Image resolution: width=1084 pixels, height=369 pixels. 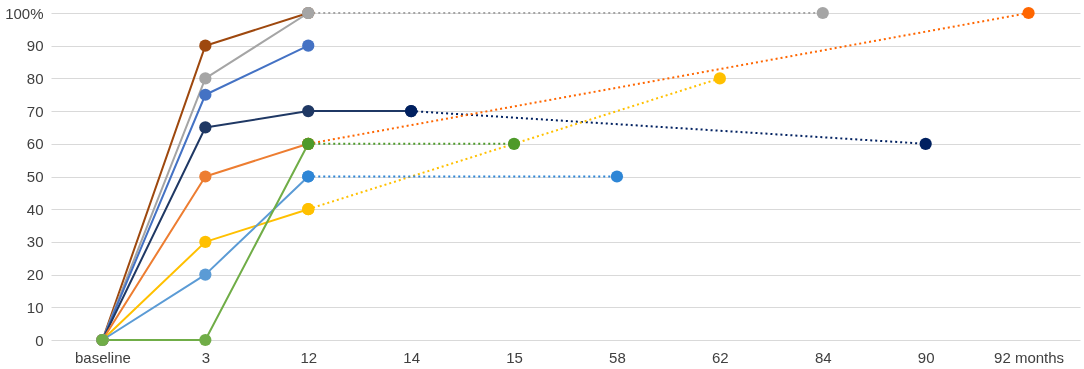 I want to click on x-tick-label: baseline, so click(x=103, y=357).